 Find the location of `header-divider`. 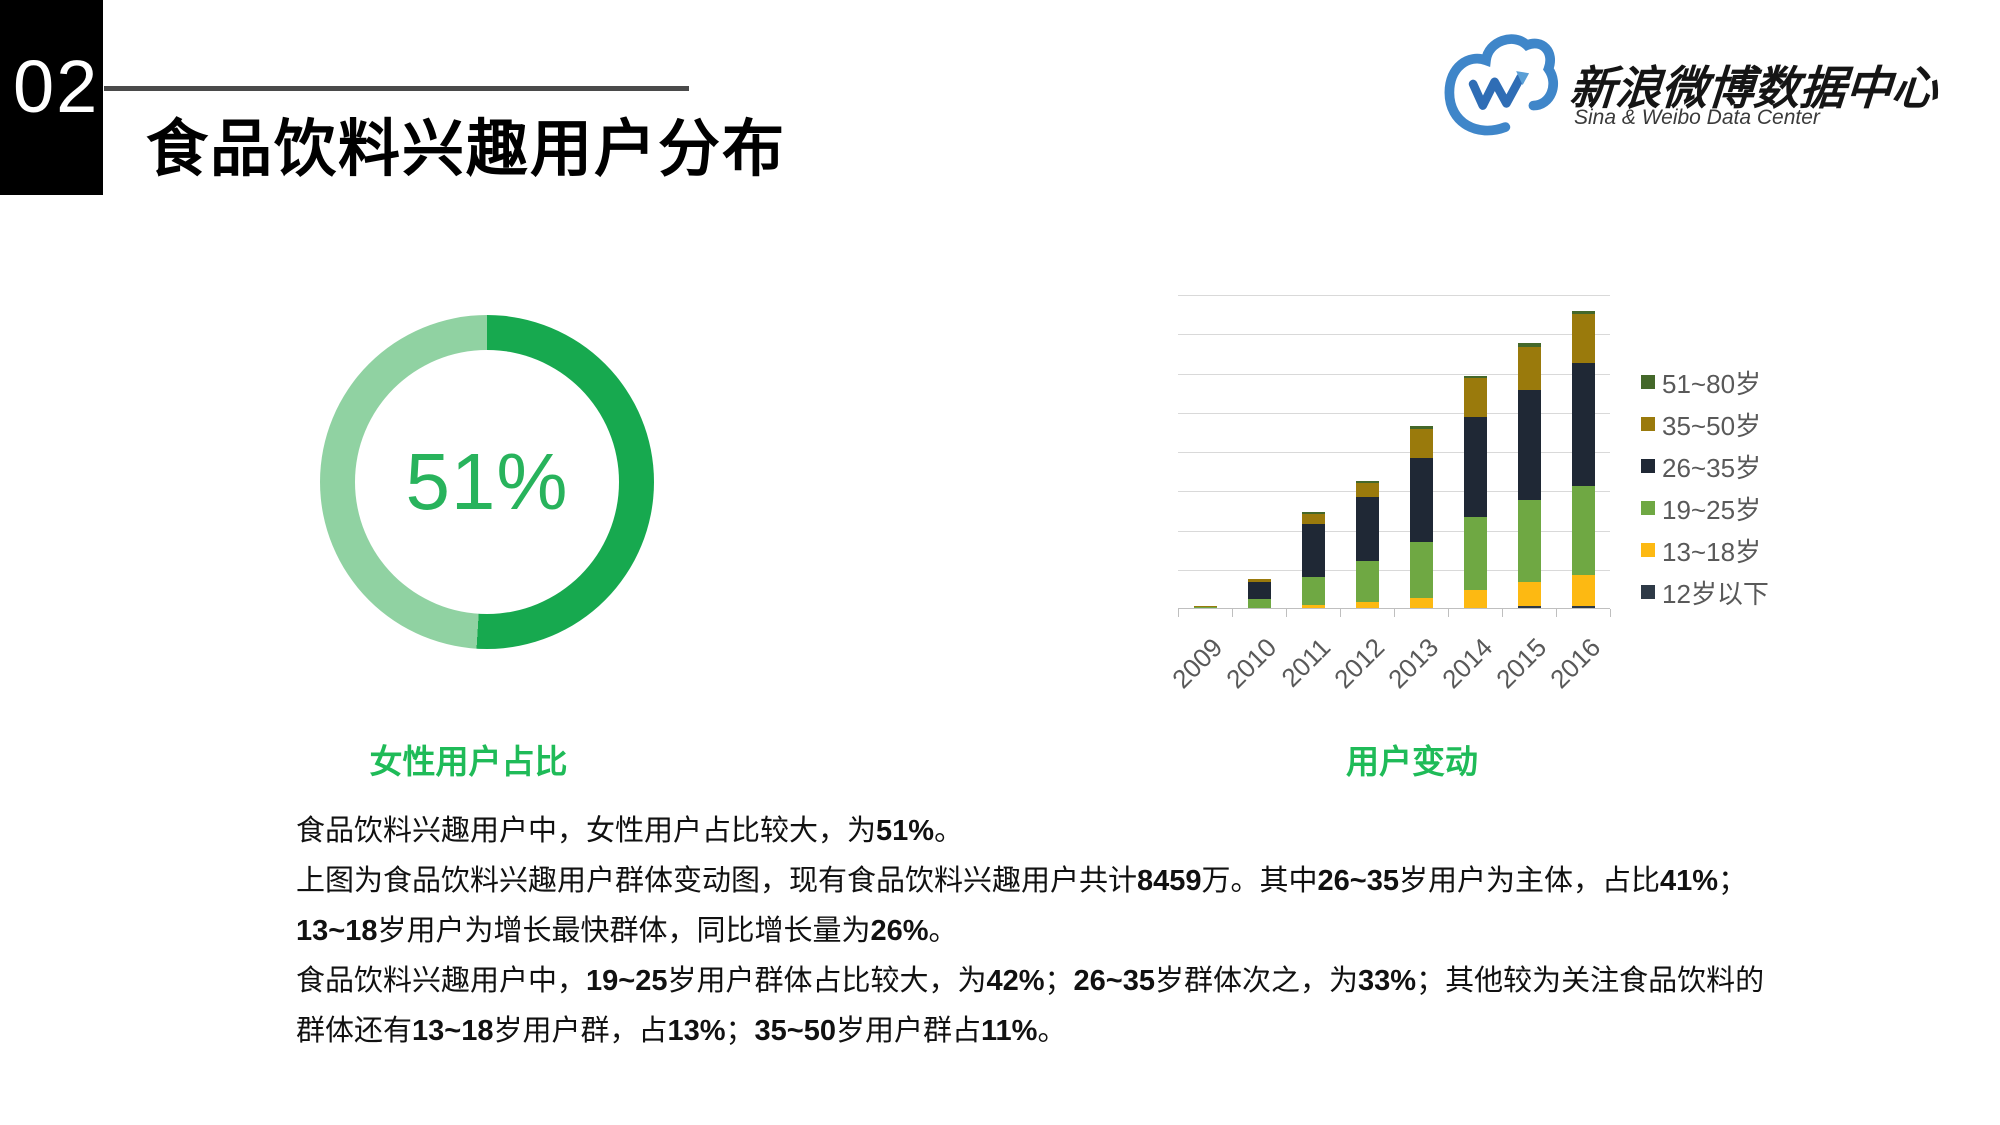

header-divider is located at coordinates (396, 88).